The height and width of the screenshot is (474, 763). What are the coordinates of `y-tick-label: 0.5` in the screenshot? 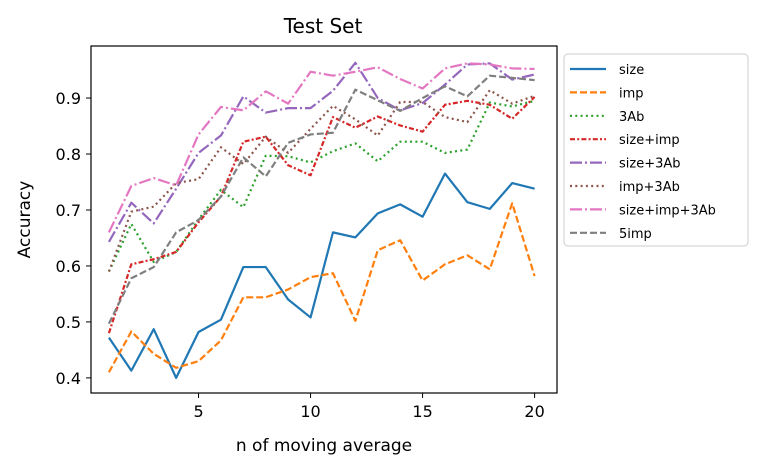 It's located at (68, 322).